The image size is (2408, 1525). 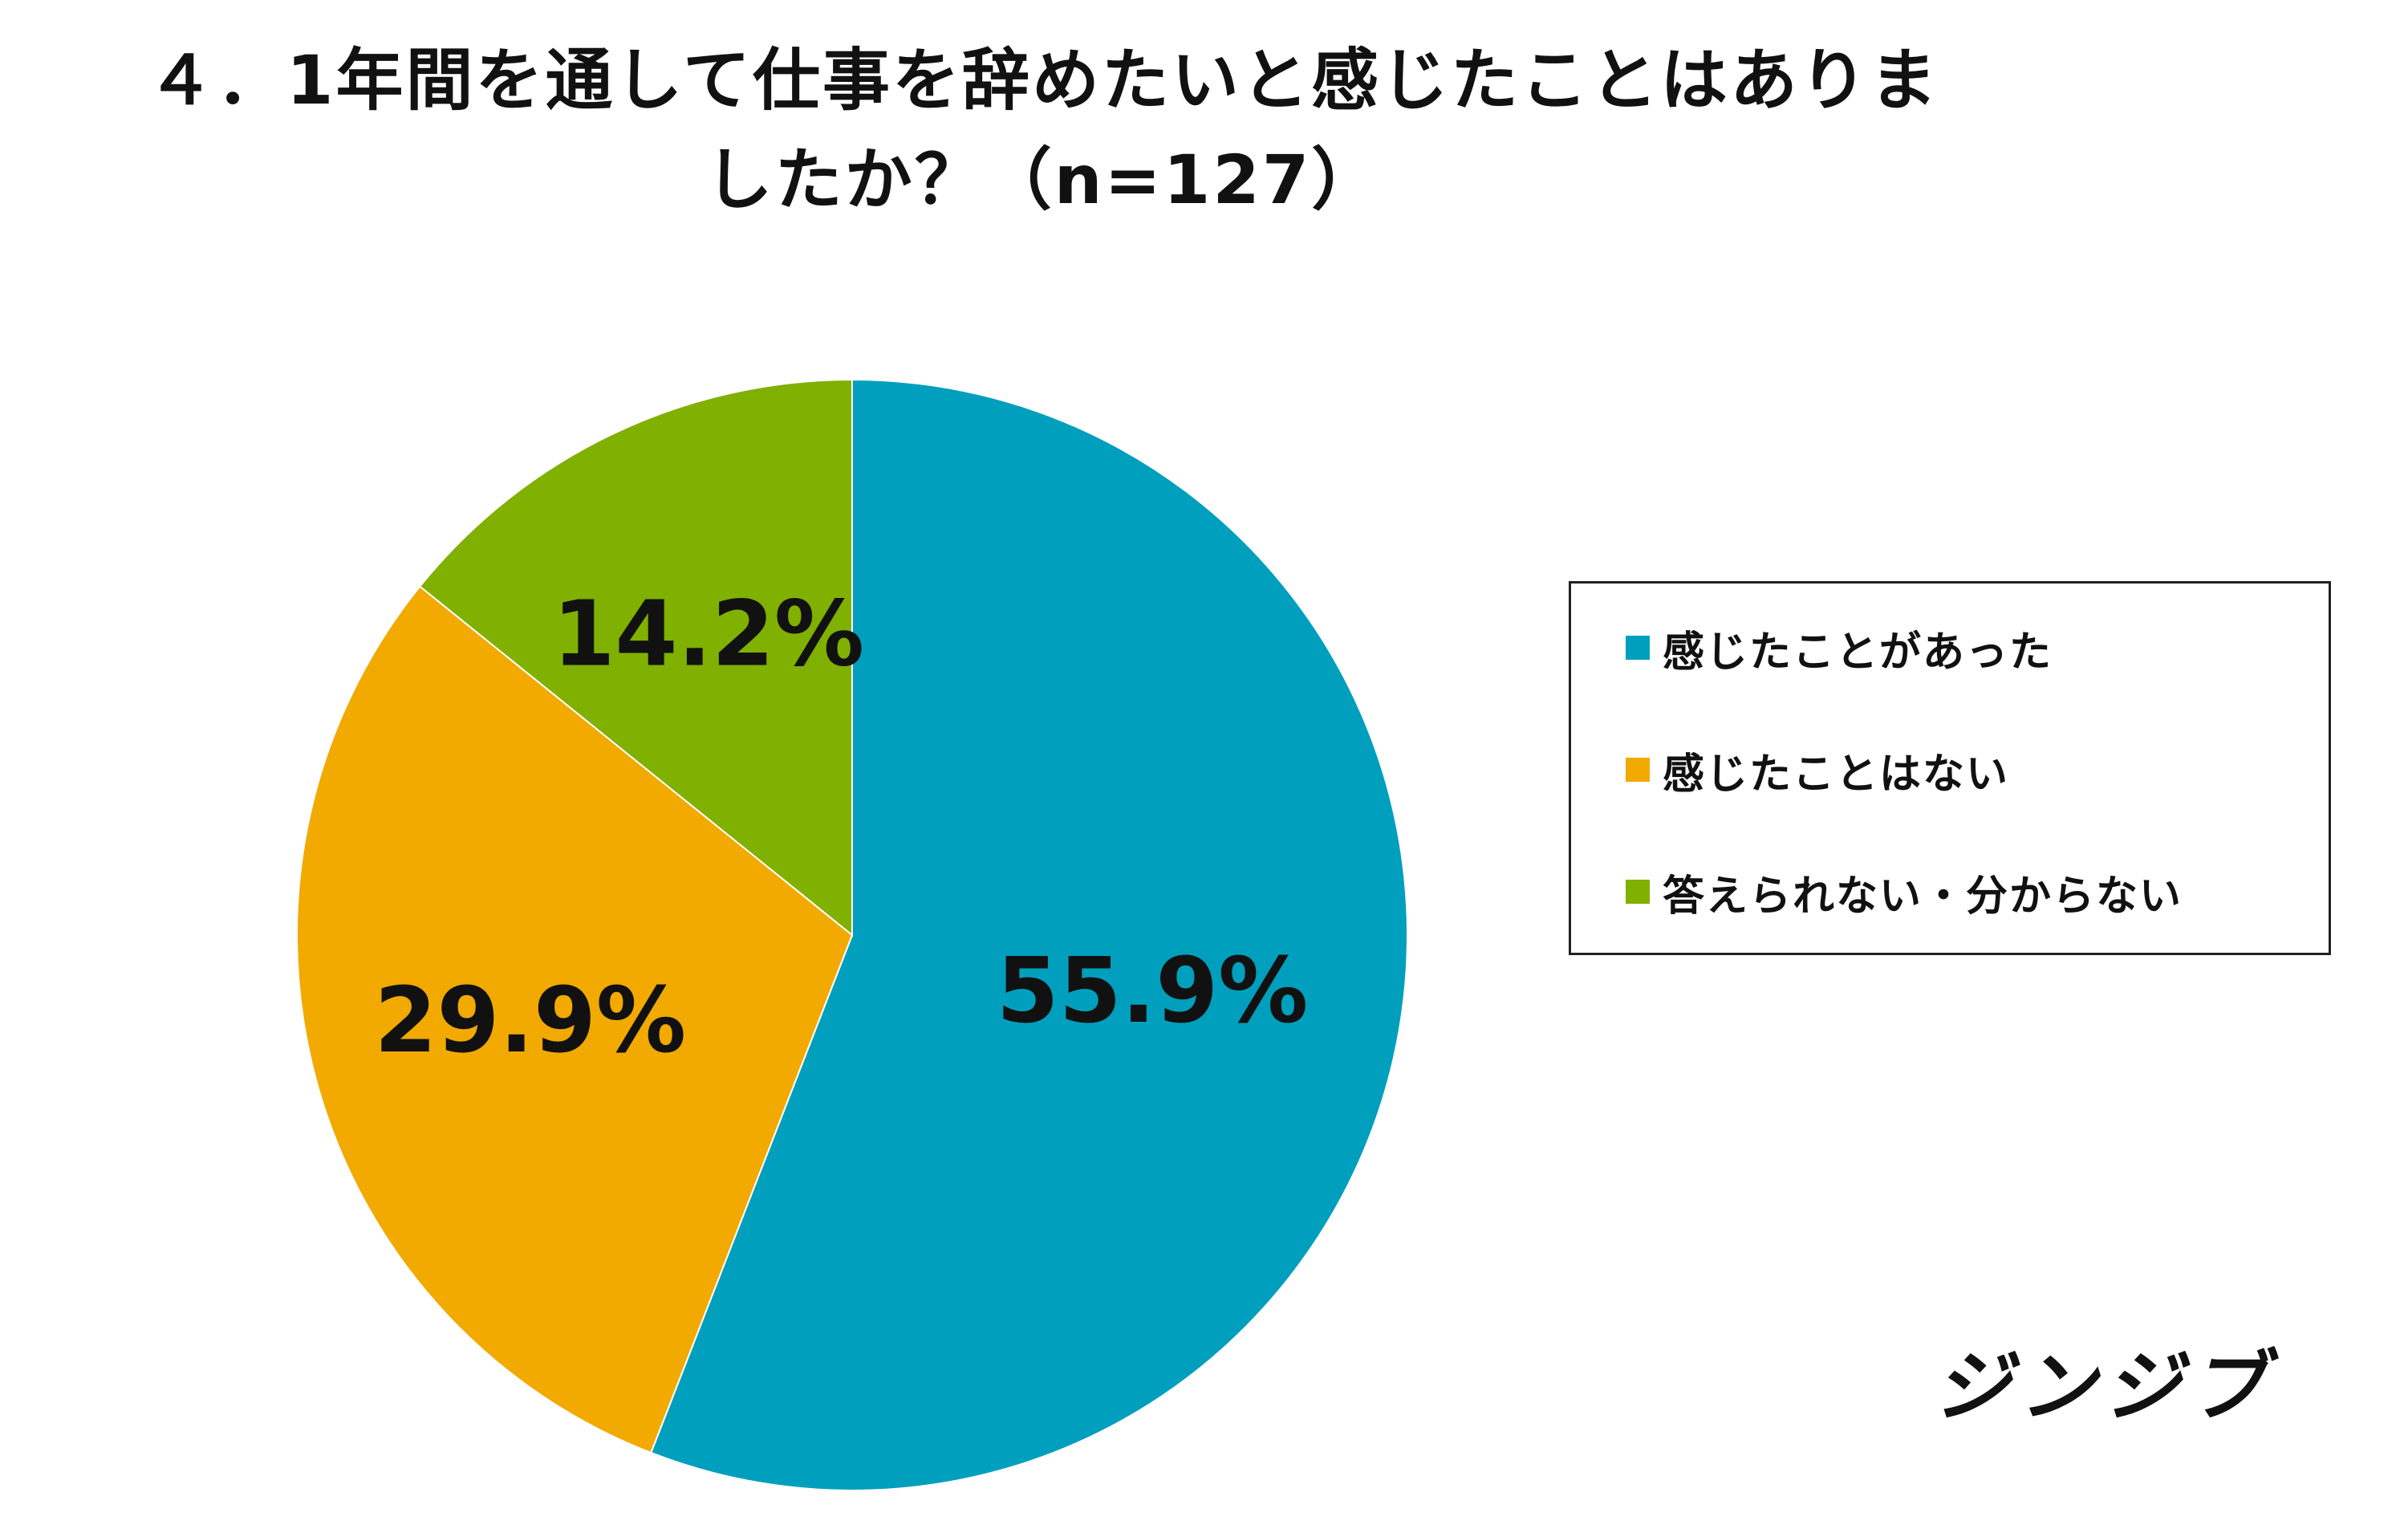 I want to click on data-label-not-felt: 29.9%, so click(x=531, y=1021).